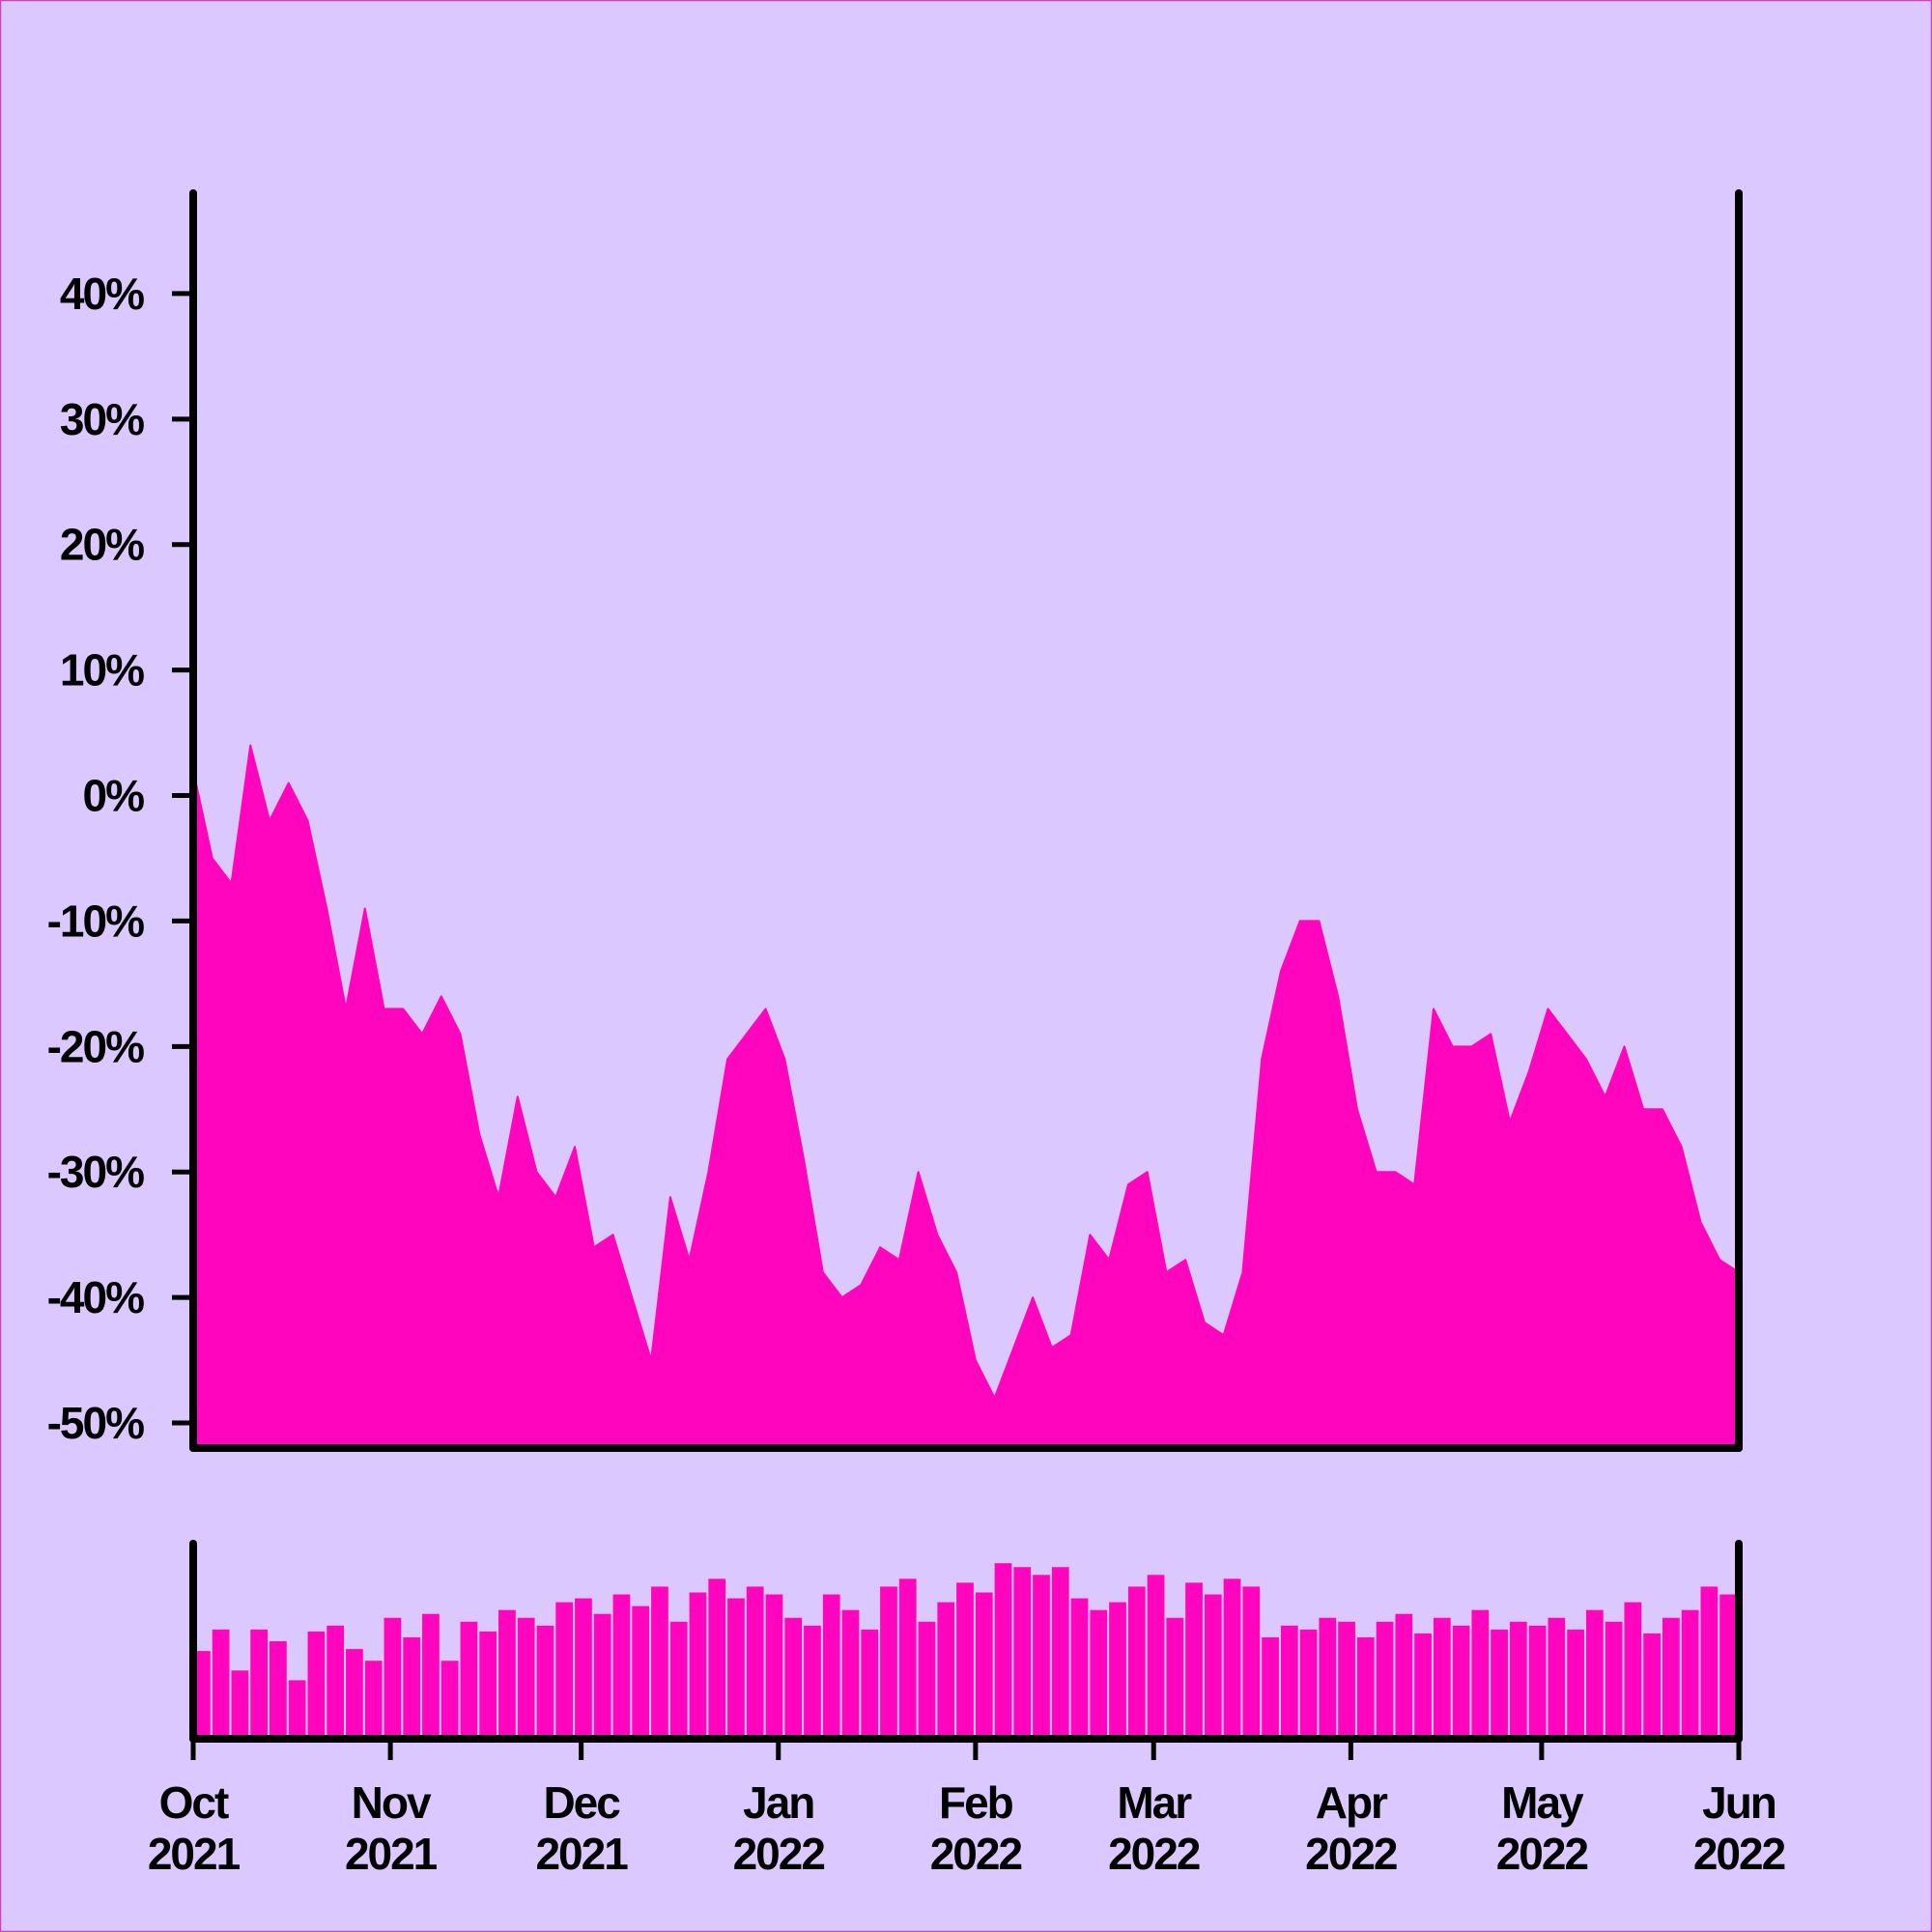  I want to click on y-tick-label: 40%, so click(102, 294).